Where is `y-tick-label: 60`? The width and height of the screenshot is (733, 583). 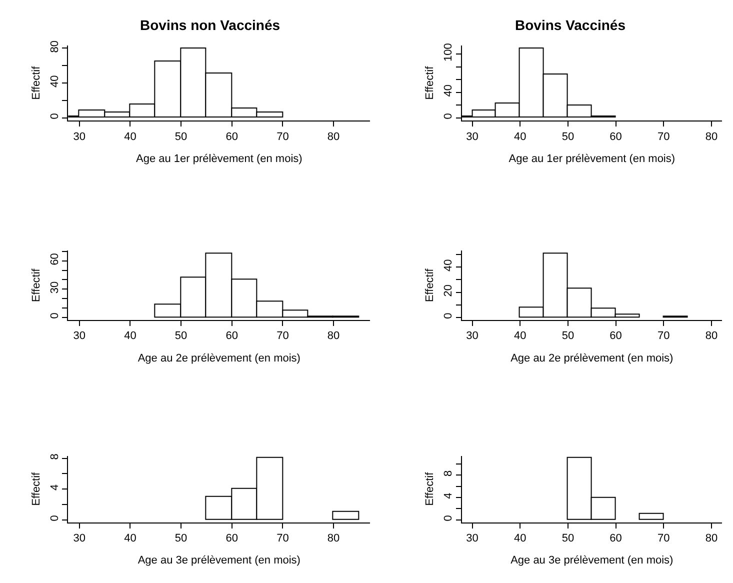 y-tick-label: 60 is located at coordinates (54, 259).